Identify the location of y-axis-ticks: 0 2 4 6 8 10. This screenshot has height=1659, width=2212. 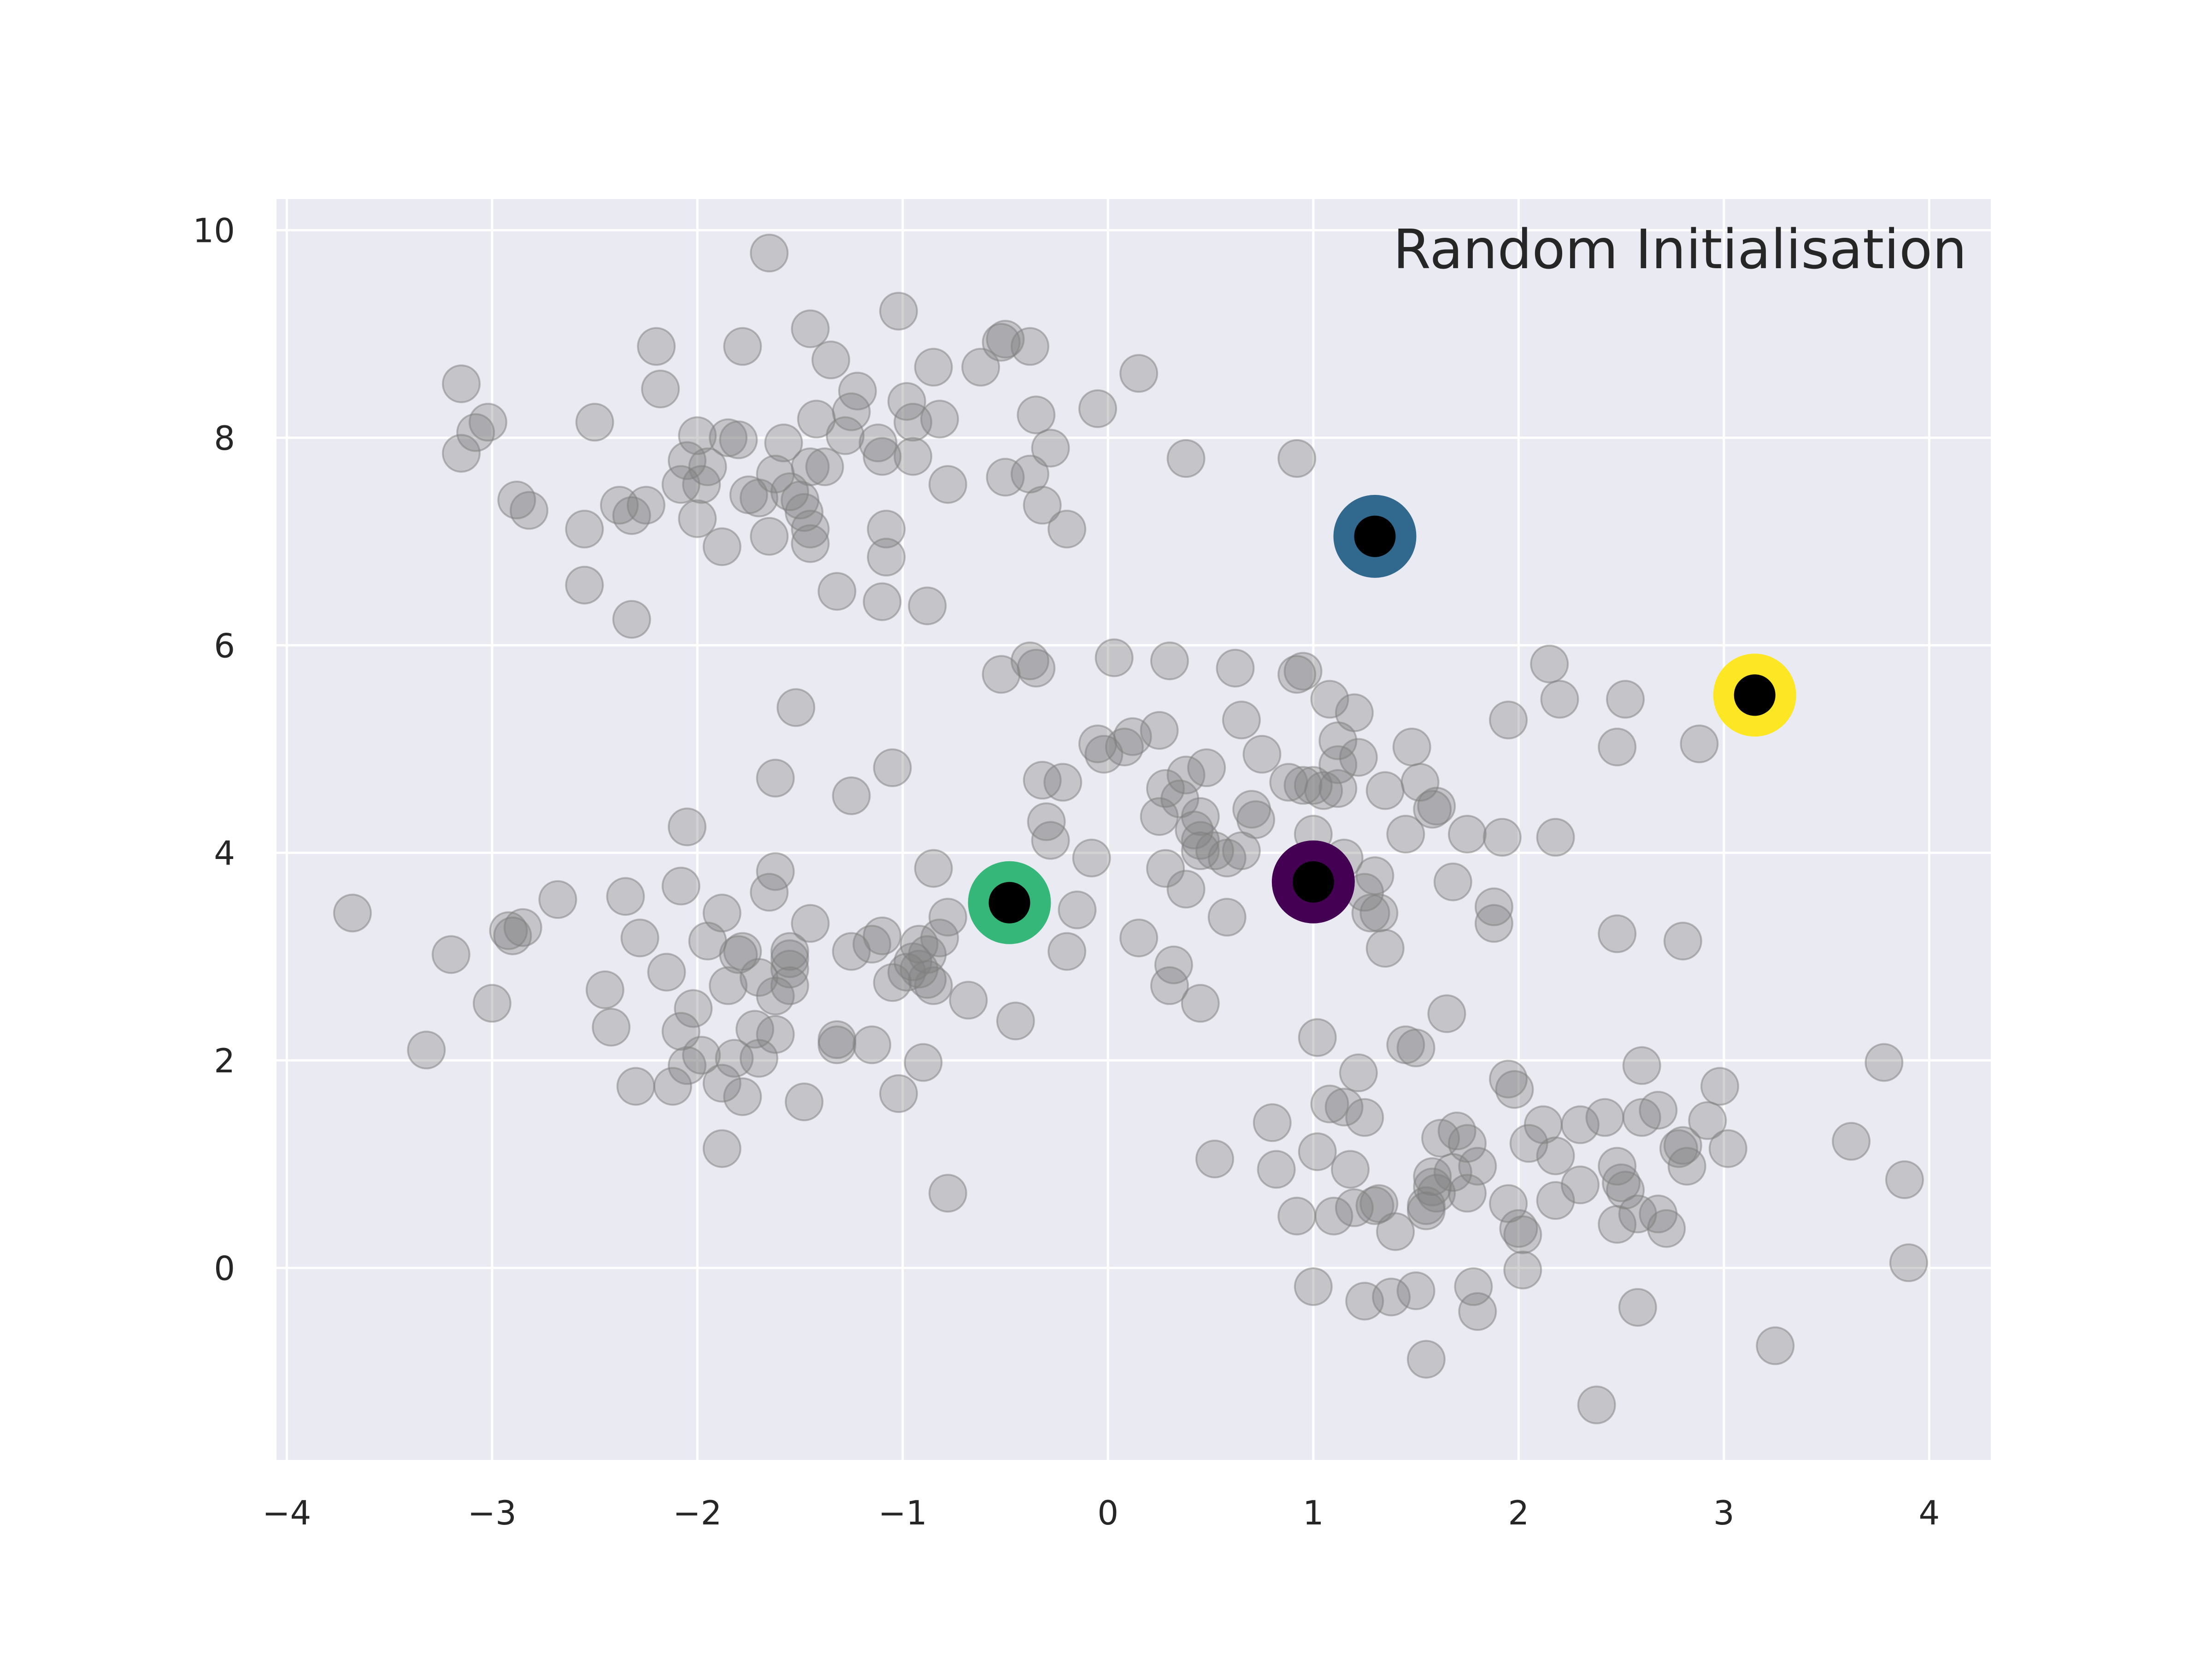
(214, 750).